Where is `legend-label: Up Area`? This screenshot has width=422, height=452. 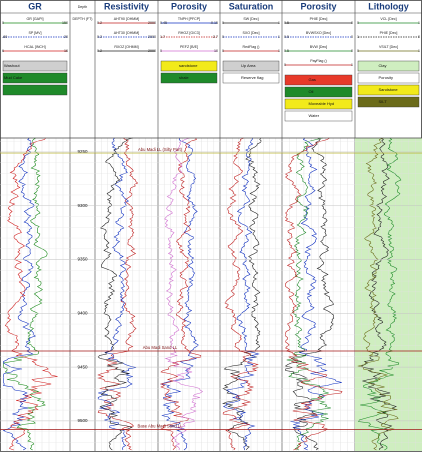
legend-label: Up Area is located at coordinates (248, 65).